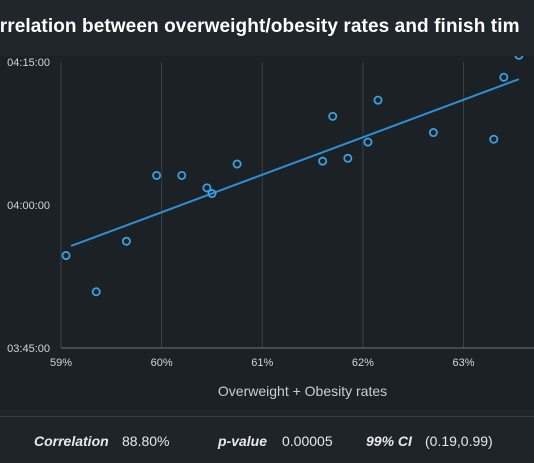  Describe the element at coordinates (363, 363) in the screenshot. I see `x-tick-label: 62%` at that location.